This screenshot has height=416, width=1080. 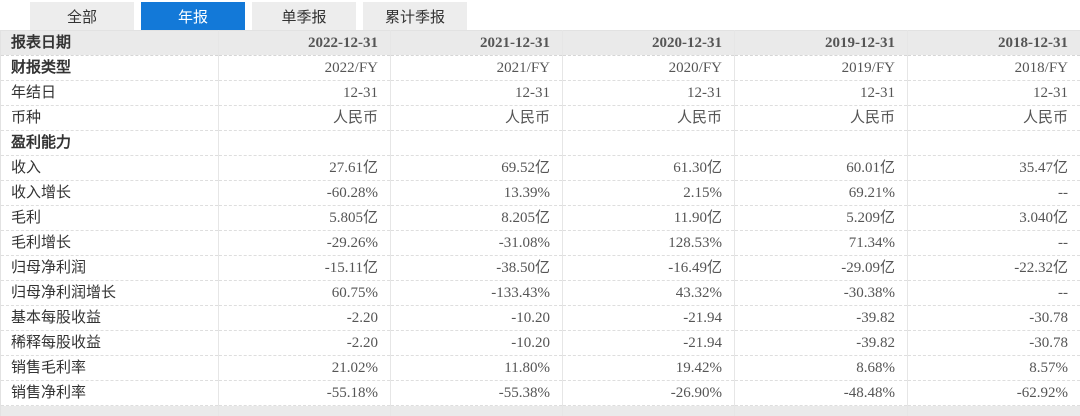 I want to click on cell-value: 2.15%, so click(x=648, y=193).